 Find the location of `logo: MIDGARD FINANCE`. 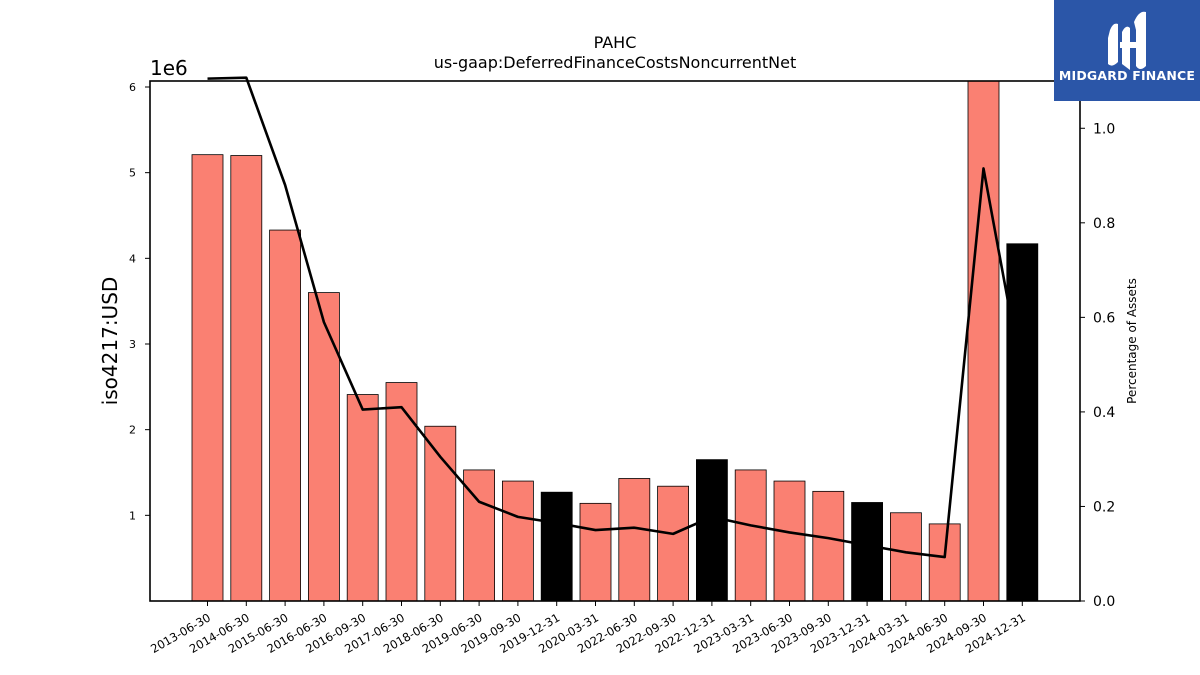

logo: MIDGARD FINANCE is located at coordinates (1127, 50).